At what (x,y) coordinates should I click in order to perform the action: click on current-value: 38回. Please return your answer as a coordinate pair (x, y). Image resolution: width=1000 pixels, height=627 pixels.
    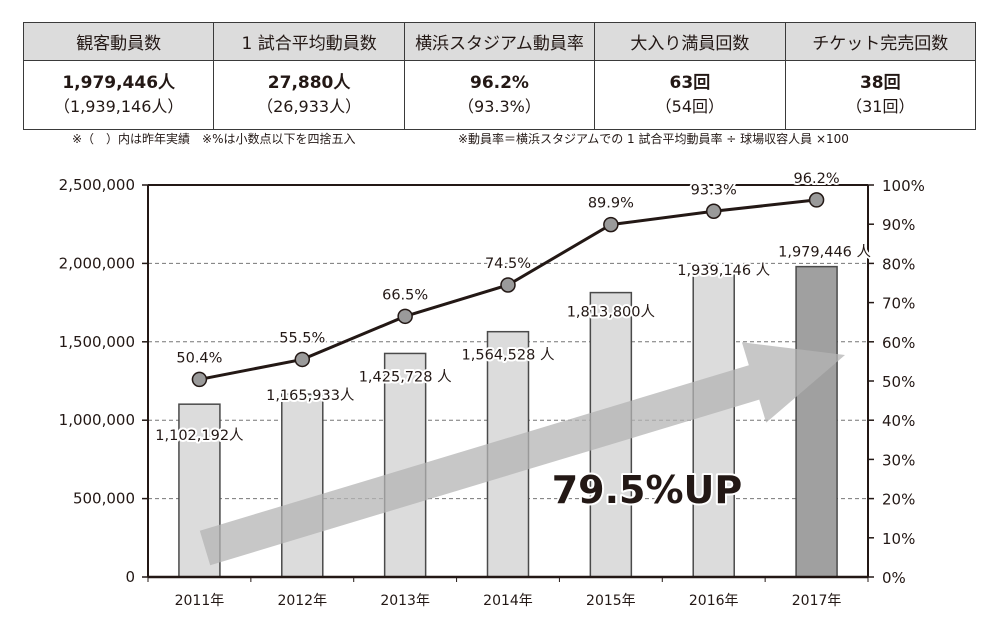
    Looking at the image, I should click on (880, 83).